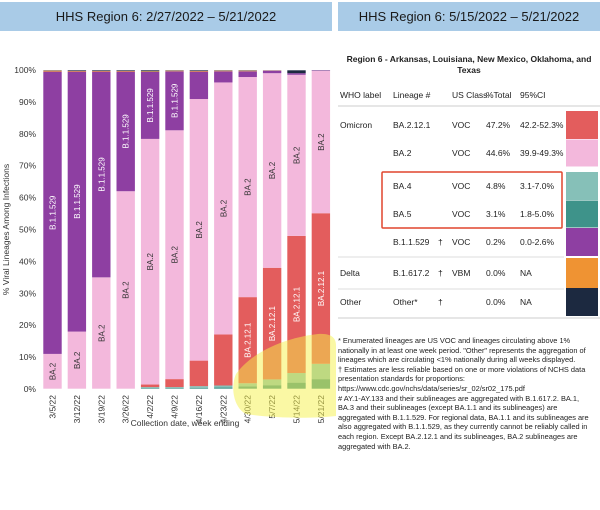  What do you see at coordinates (284, 375) in the screenshot?
I see `highlight-annotation` at bounding box center [284, 375].